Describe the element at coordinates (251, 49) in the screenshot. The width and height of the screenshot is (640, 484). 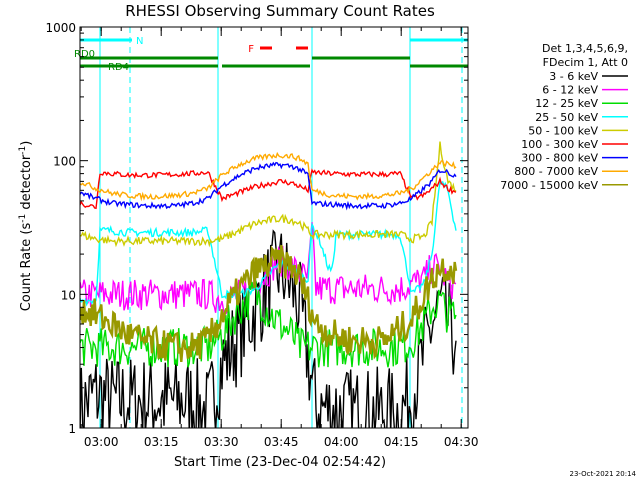
I see `flag-label: F` at that location.